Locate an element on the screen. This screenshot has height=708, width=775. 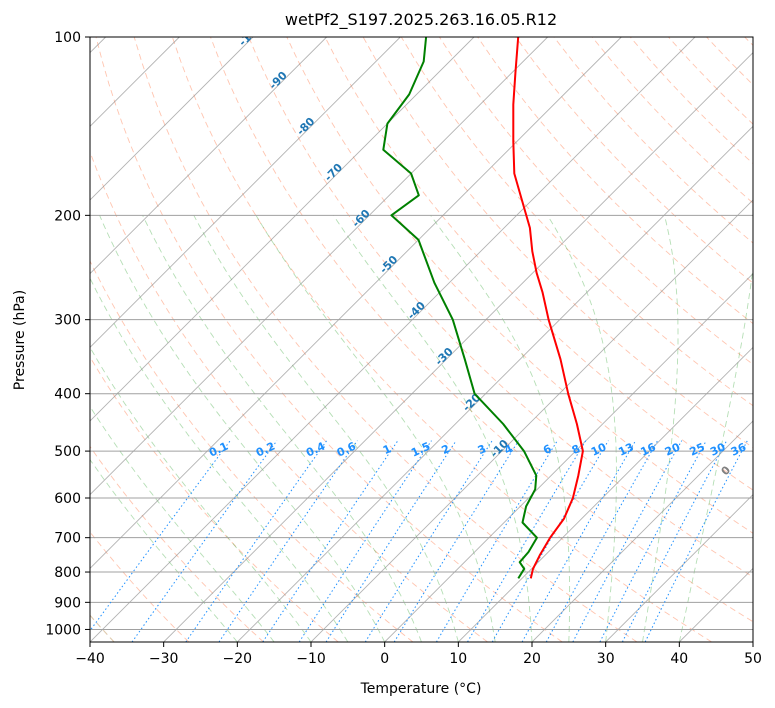
y-tick-label: 800 is located at coordinates (67, 573).